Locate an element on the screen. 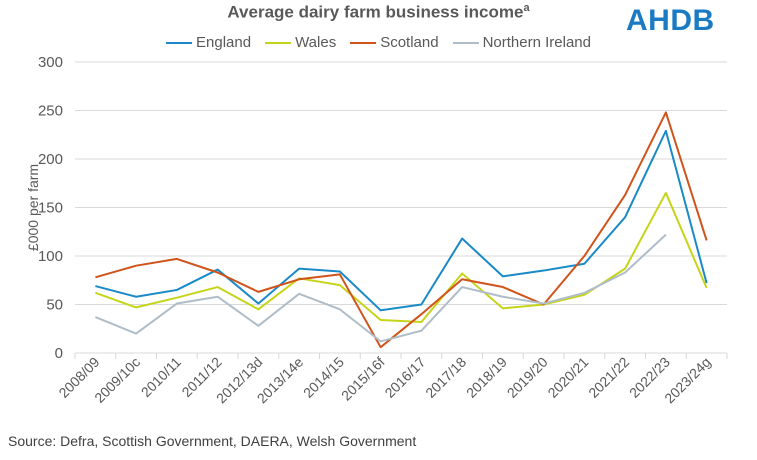 The width and height of the screenshot is (757, 460). x-tick-label: 2020/21 is located at coordinates (567, 377).